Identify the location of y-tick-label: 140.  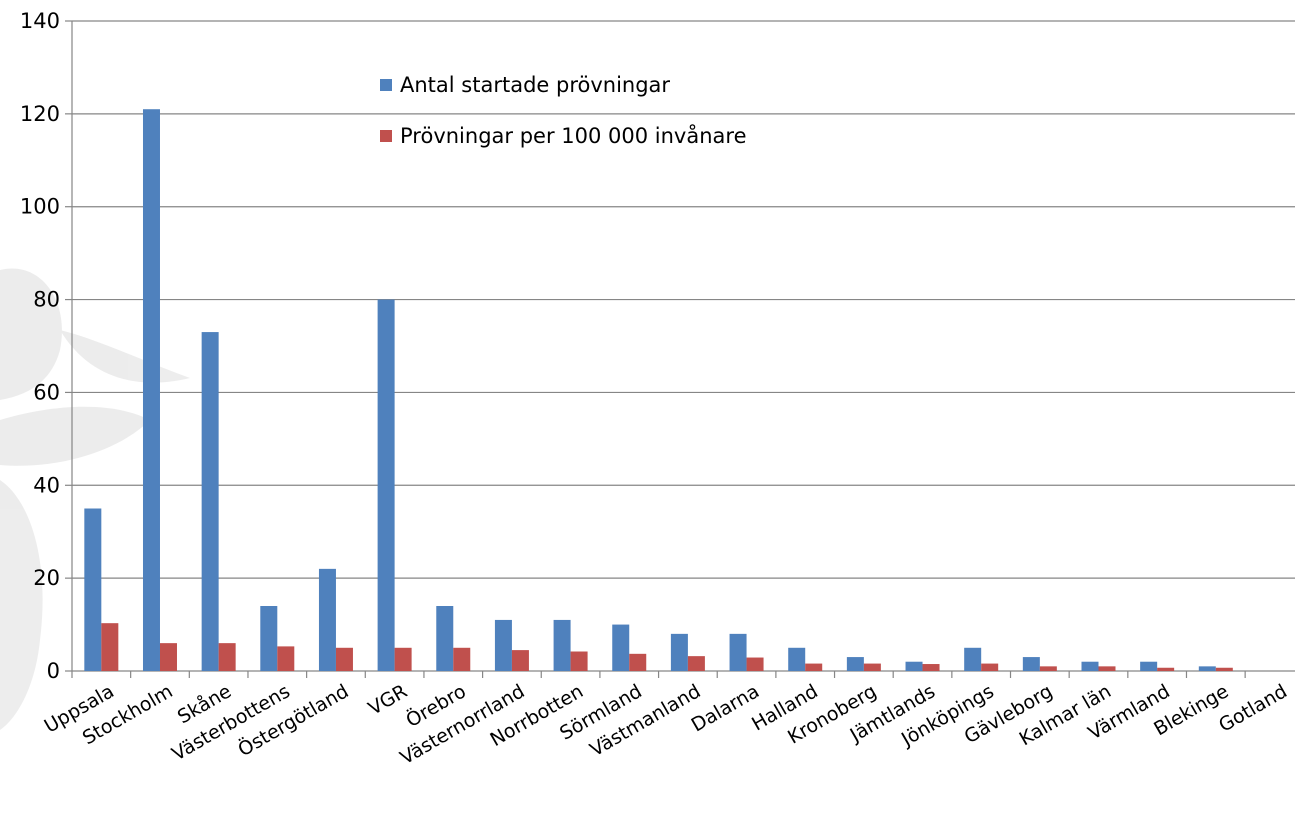
(40, 21).